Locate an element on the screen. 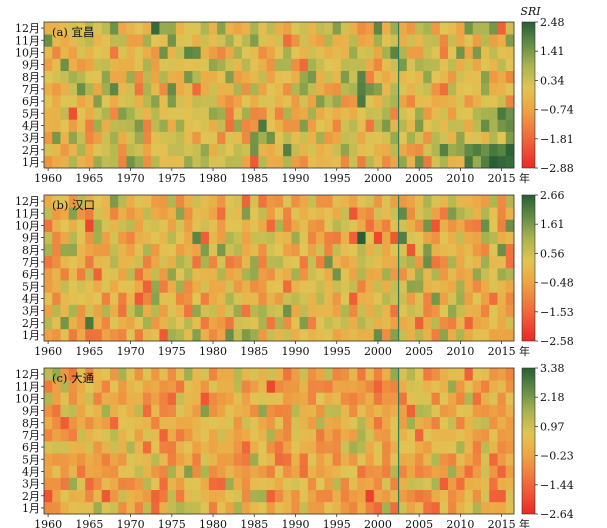 The image size is (607, 528). x-tick-label: 2010 is located at coordinates (460, 523).